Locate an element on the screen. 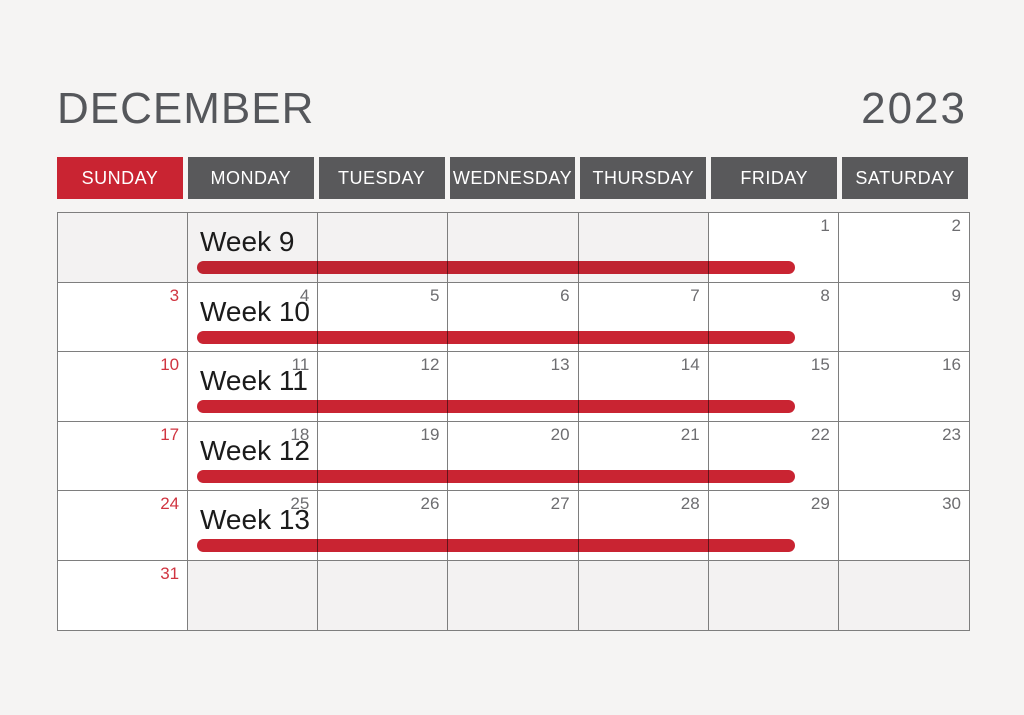 Image resolution: width=1024 pixels, height=715 pixels. dow-tuesday: TUESDAY is located at coordinates (381, 178).